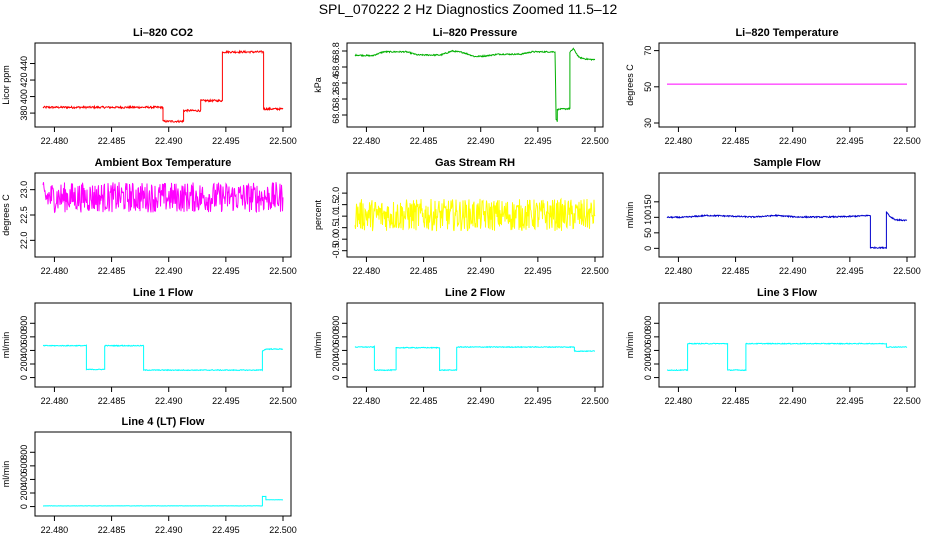  Describe the element at coordinates (163, 422) in the screenshot. I see `chart-title: Line 4 (LT) Flow` at that location.